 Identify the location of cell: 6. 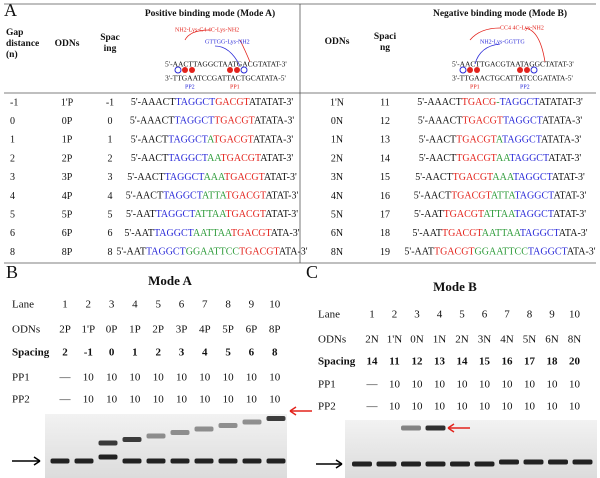
(485, 315).